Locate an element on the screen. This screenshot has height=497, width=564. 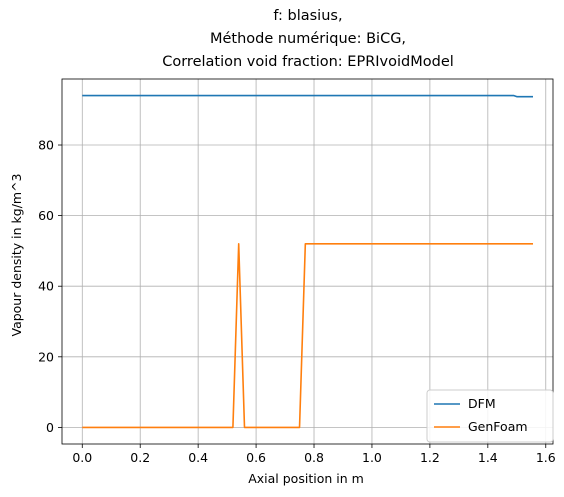
x-tick-label: 0.4 is located at coordinates (198, 457).